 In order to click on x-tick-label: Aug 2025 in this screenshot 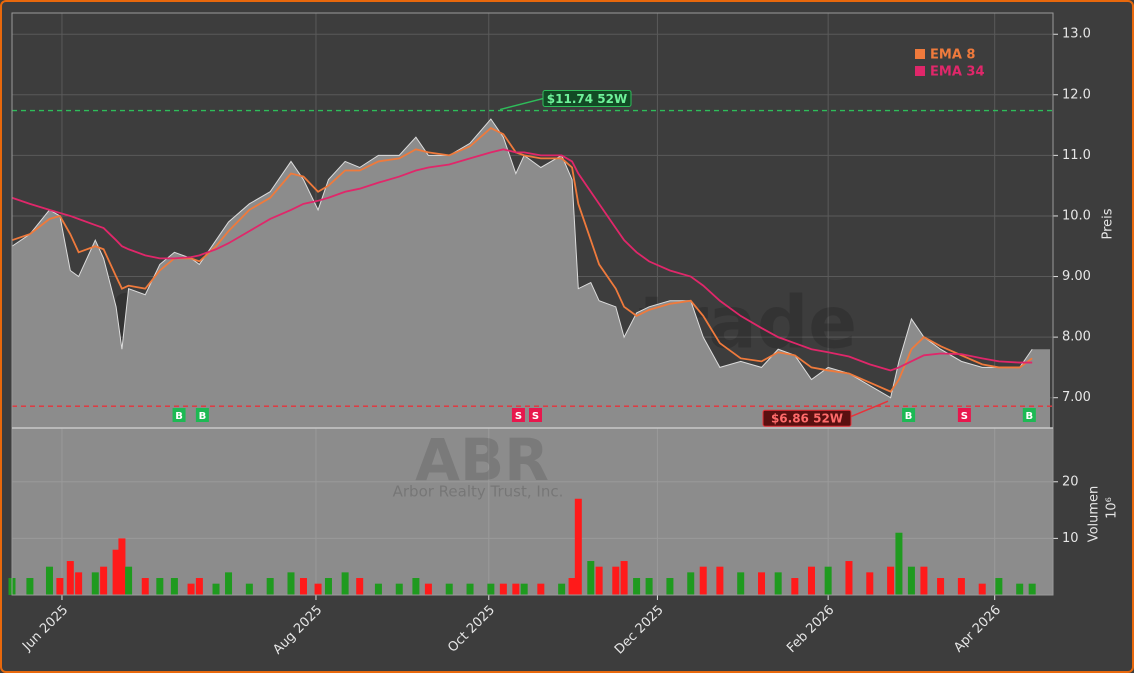, I will do `click(297, 630)`.